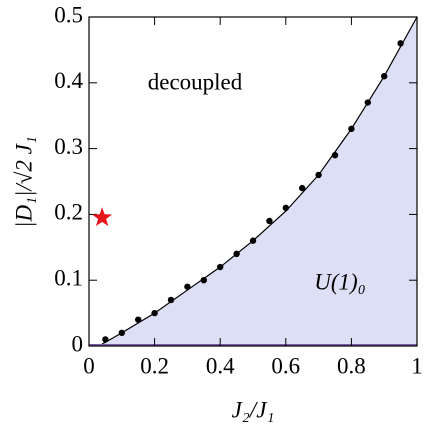 This screenshot has height=431, width=427. Describe the element at coordinates (339, 281) in the screenshot. I see `annotation: U(1)₀` at that location.